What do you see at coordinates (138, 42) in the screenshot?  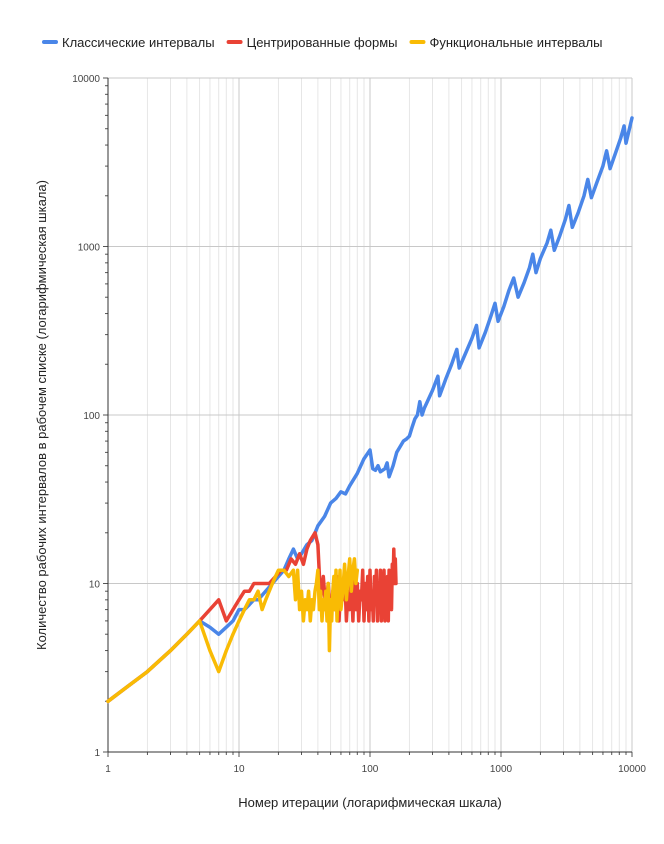 I see `legend-label-1: Классические интервалы` at bounding box center [138, 42].